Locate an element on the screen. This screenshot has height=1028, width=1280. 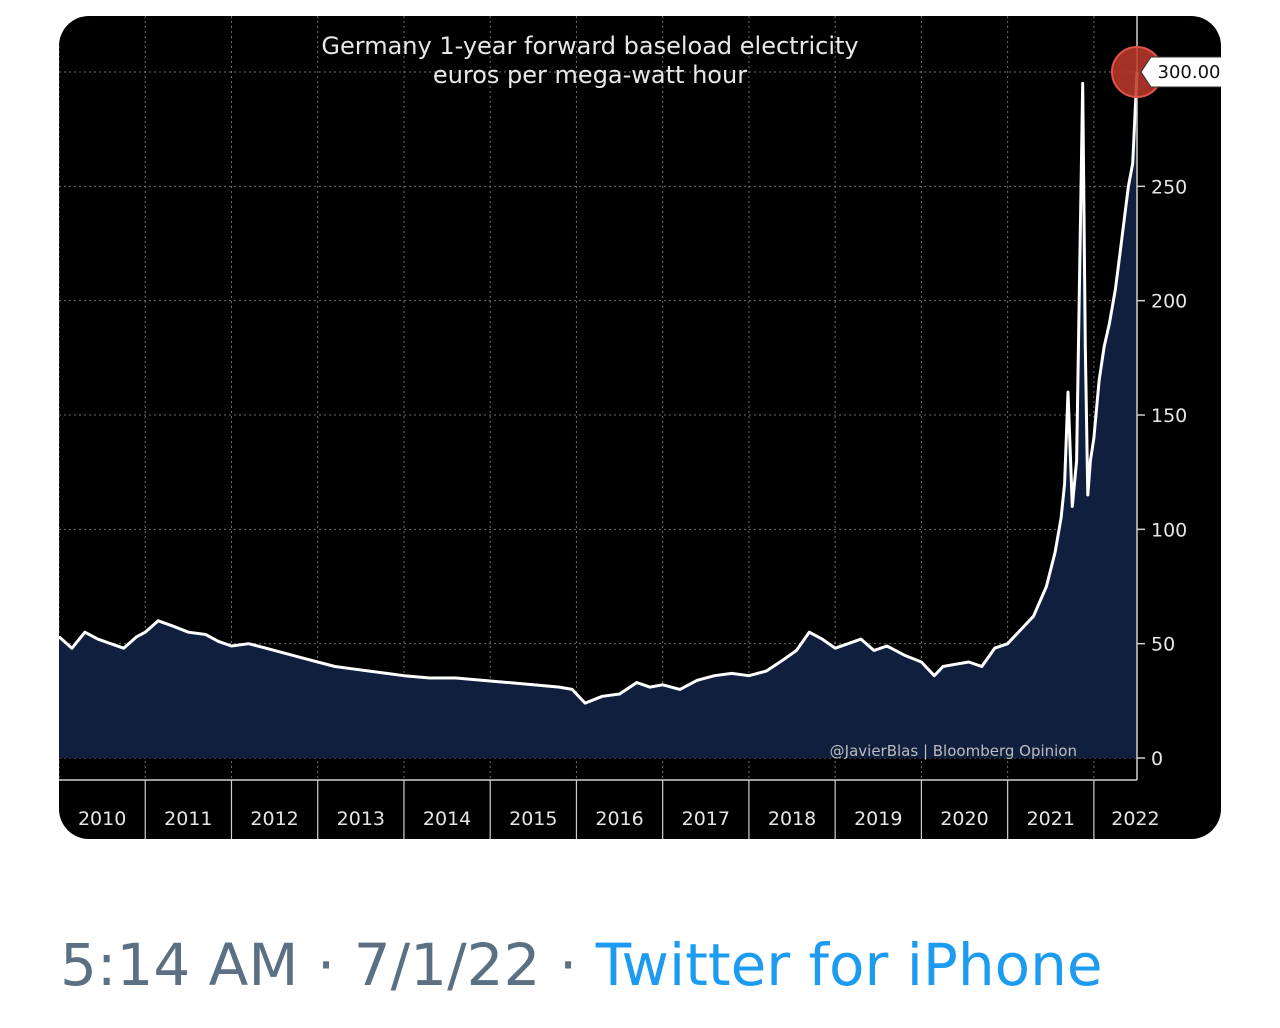
tweet-meta: 5:14 AM · 7/1/22 · Twitter for iPhone is located at coordinates (581, 965).